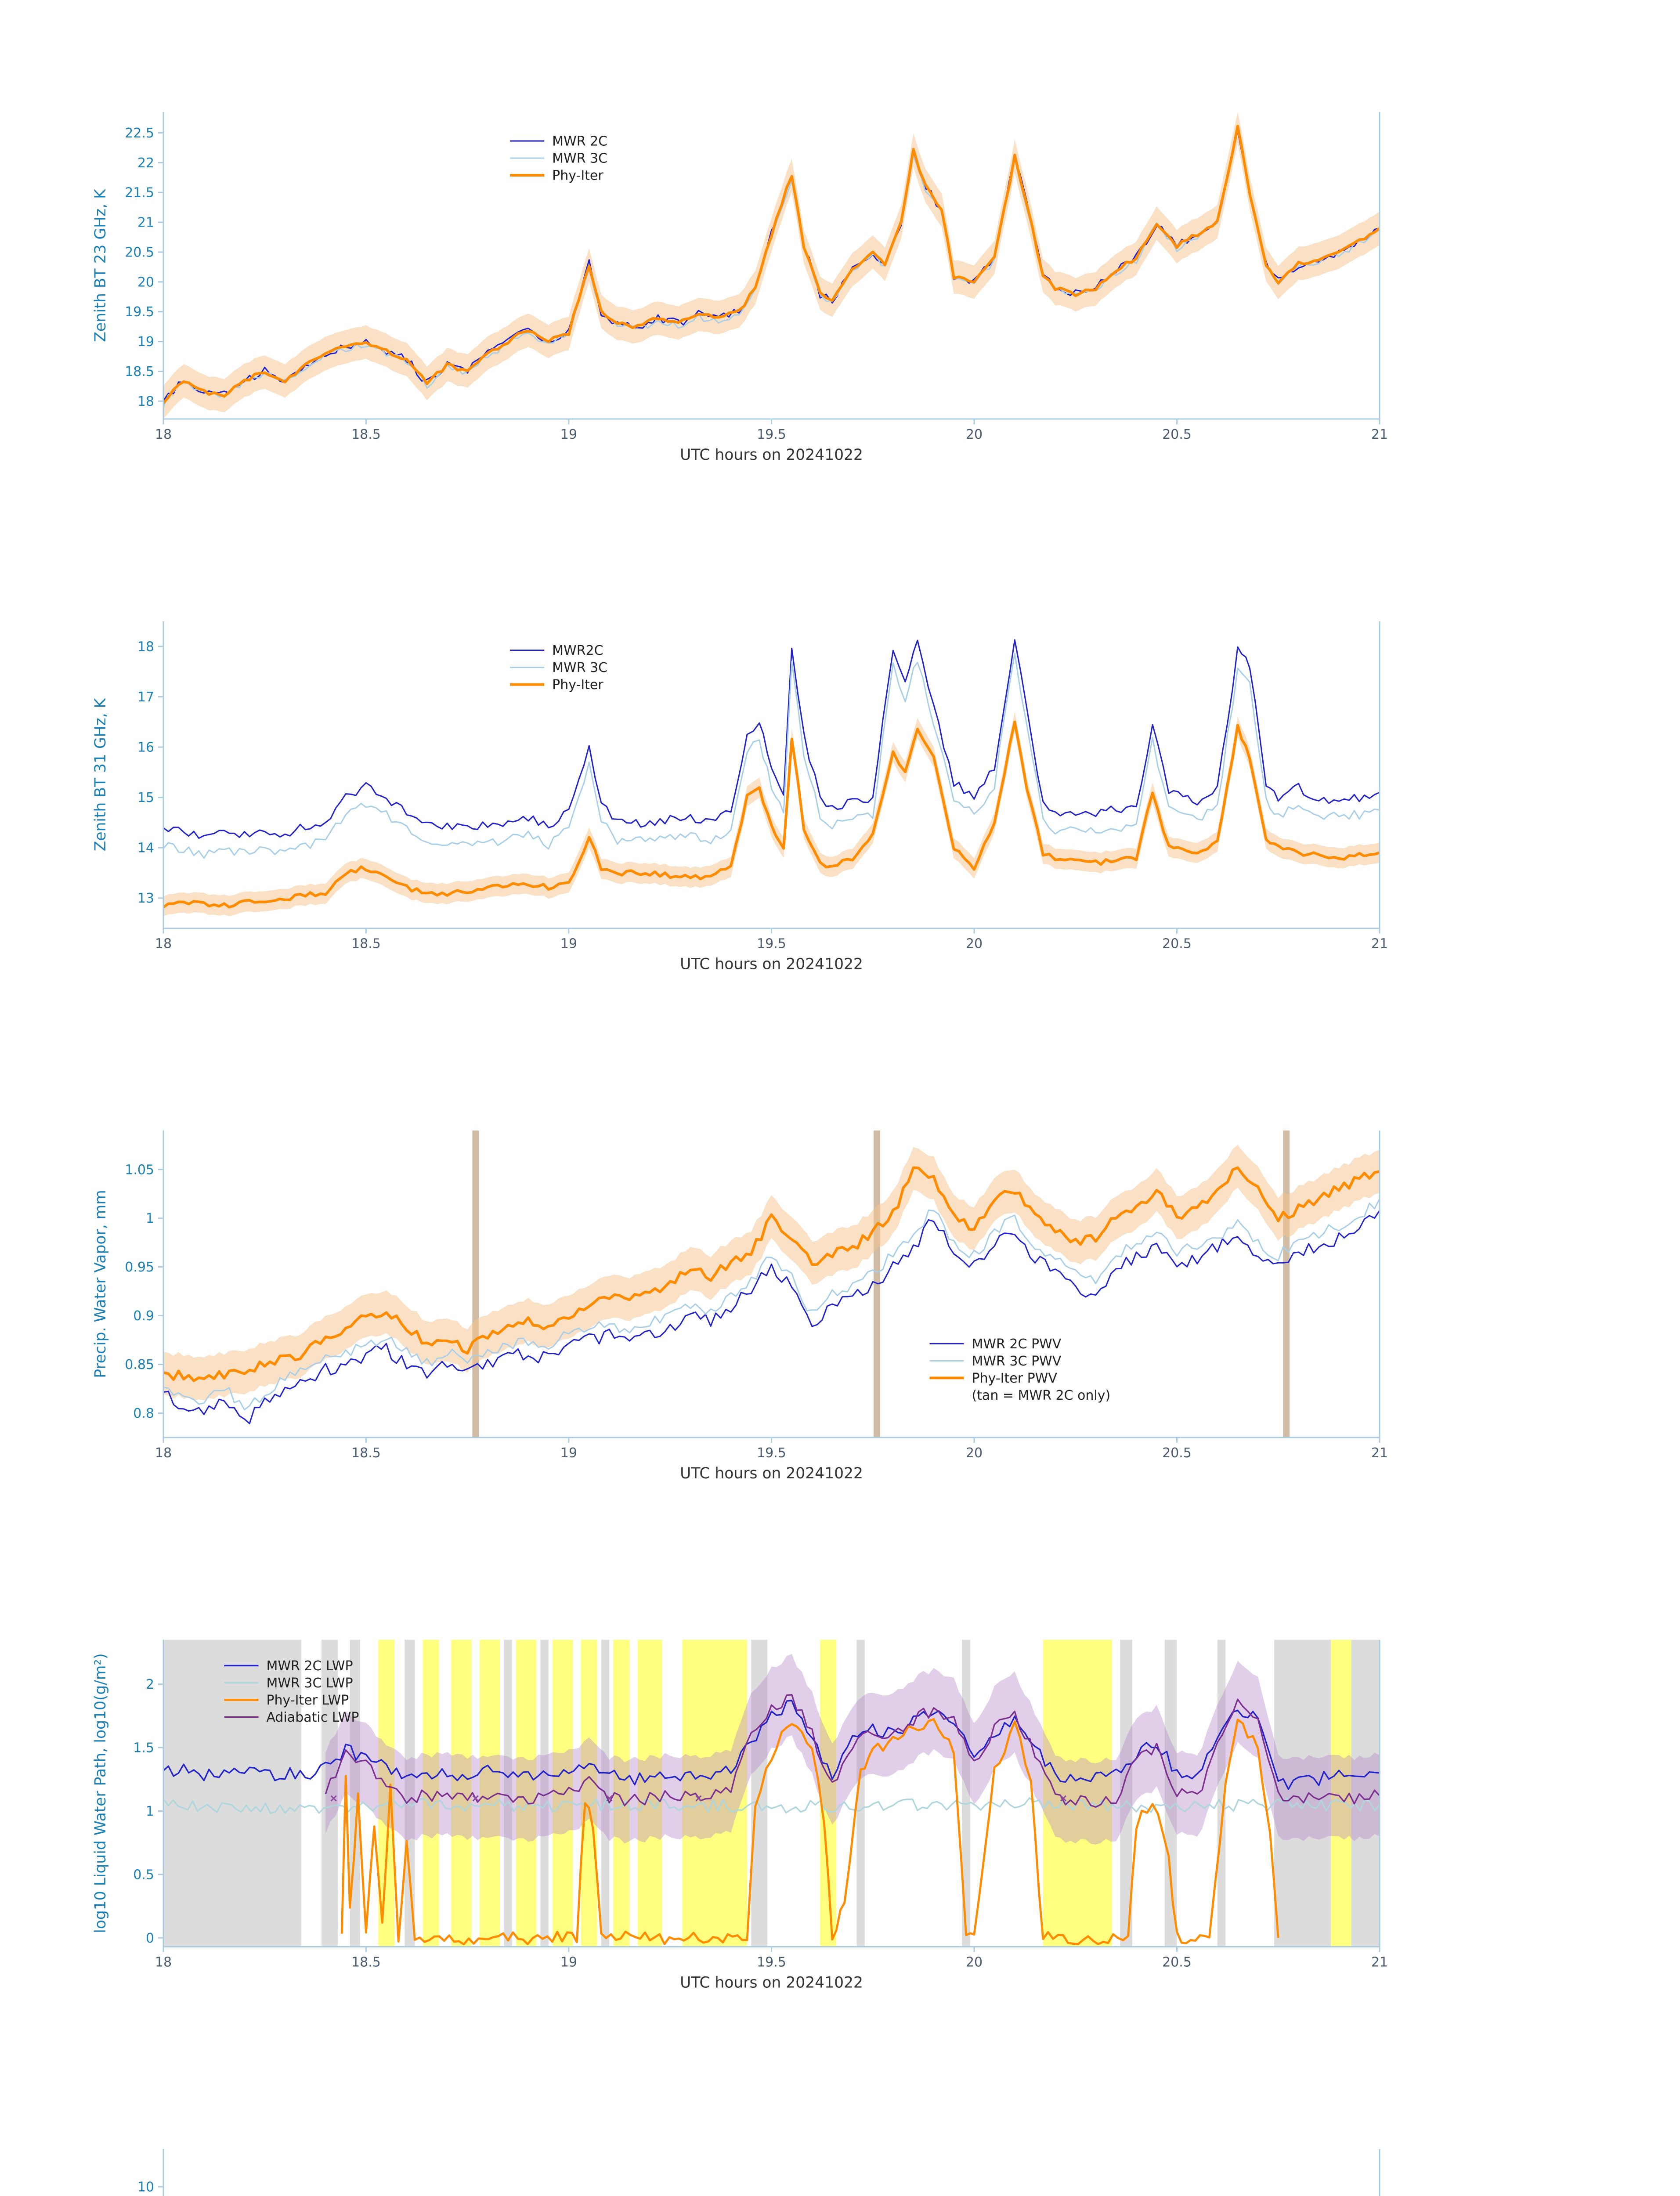  Describe the element at coordinates (579, 141) in the screenshot. I see `legend-label: MWR 2C` at that location.